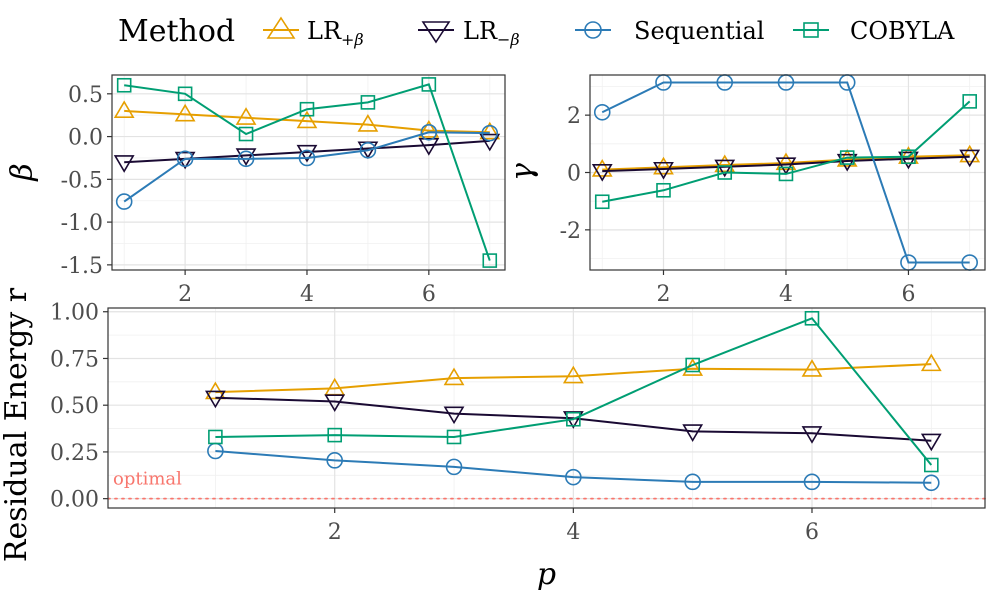 The height and width of the screenshot is (590, 997). I want to click on beta-plot-area, so click(308, 172).